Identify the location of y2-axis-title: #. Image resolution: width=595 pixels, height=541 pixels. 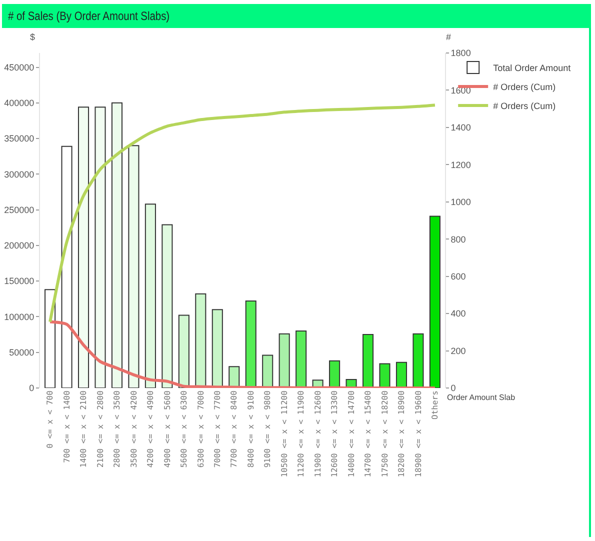
(449, 37).